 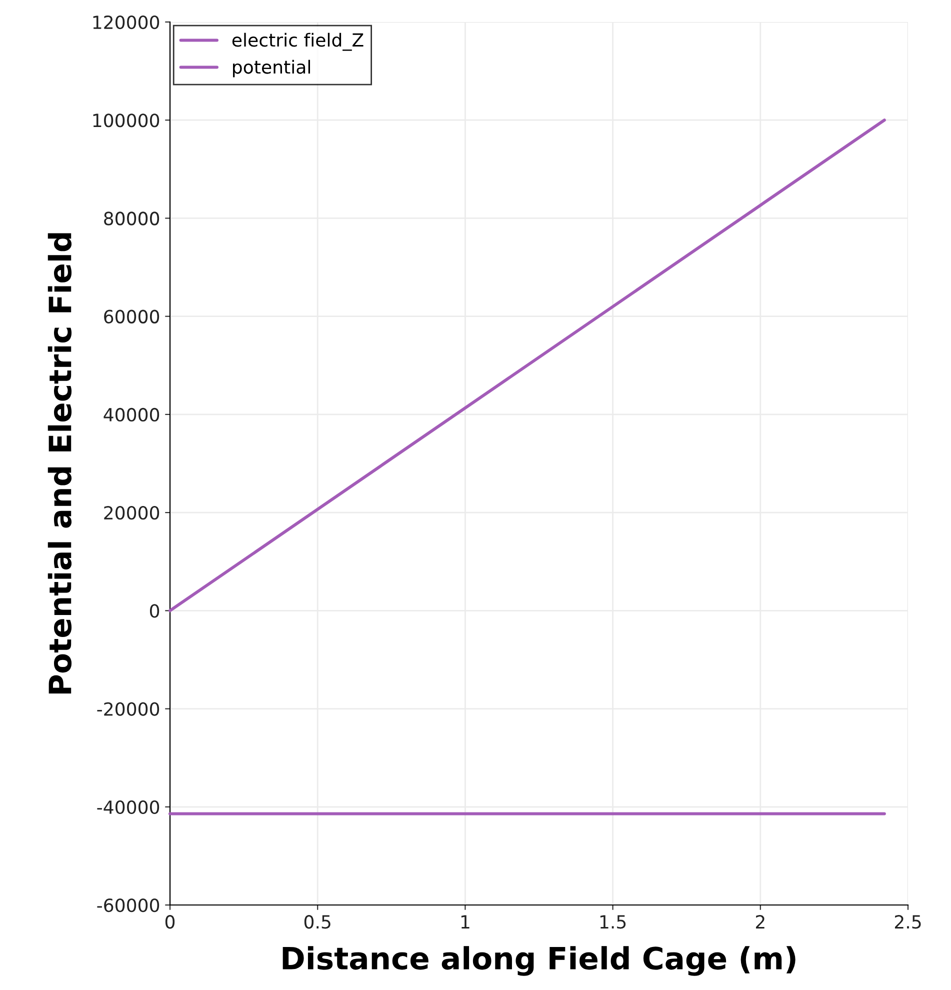 What do you see at coordinates (60, 463) in the screenshot?
I see `y-axis-title: Potential and Electric Field` at bounding box center [60, 463].